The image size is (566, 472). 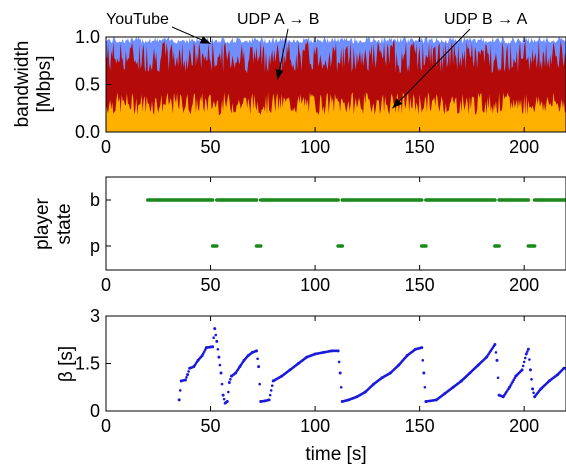 What do you see at coordinates (524, 285) in the screenshot?
I see `player-state-xtick-label: 200` at bounding box center [524, 285].